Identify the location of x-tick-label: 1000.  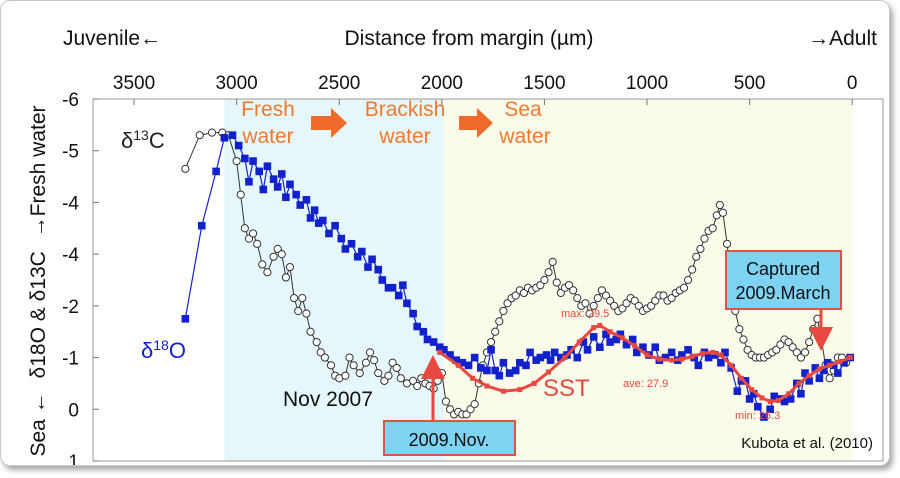
(647, 83).